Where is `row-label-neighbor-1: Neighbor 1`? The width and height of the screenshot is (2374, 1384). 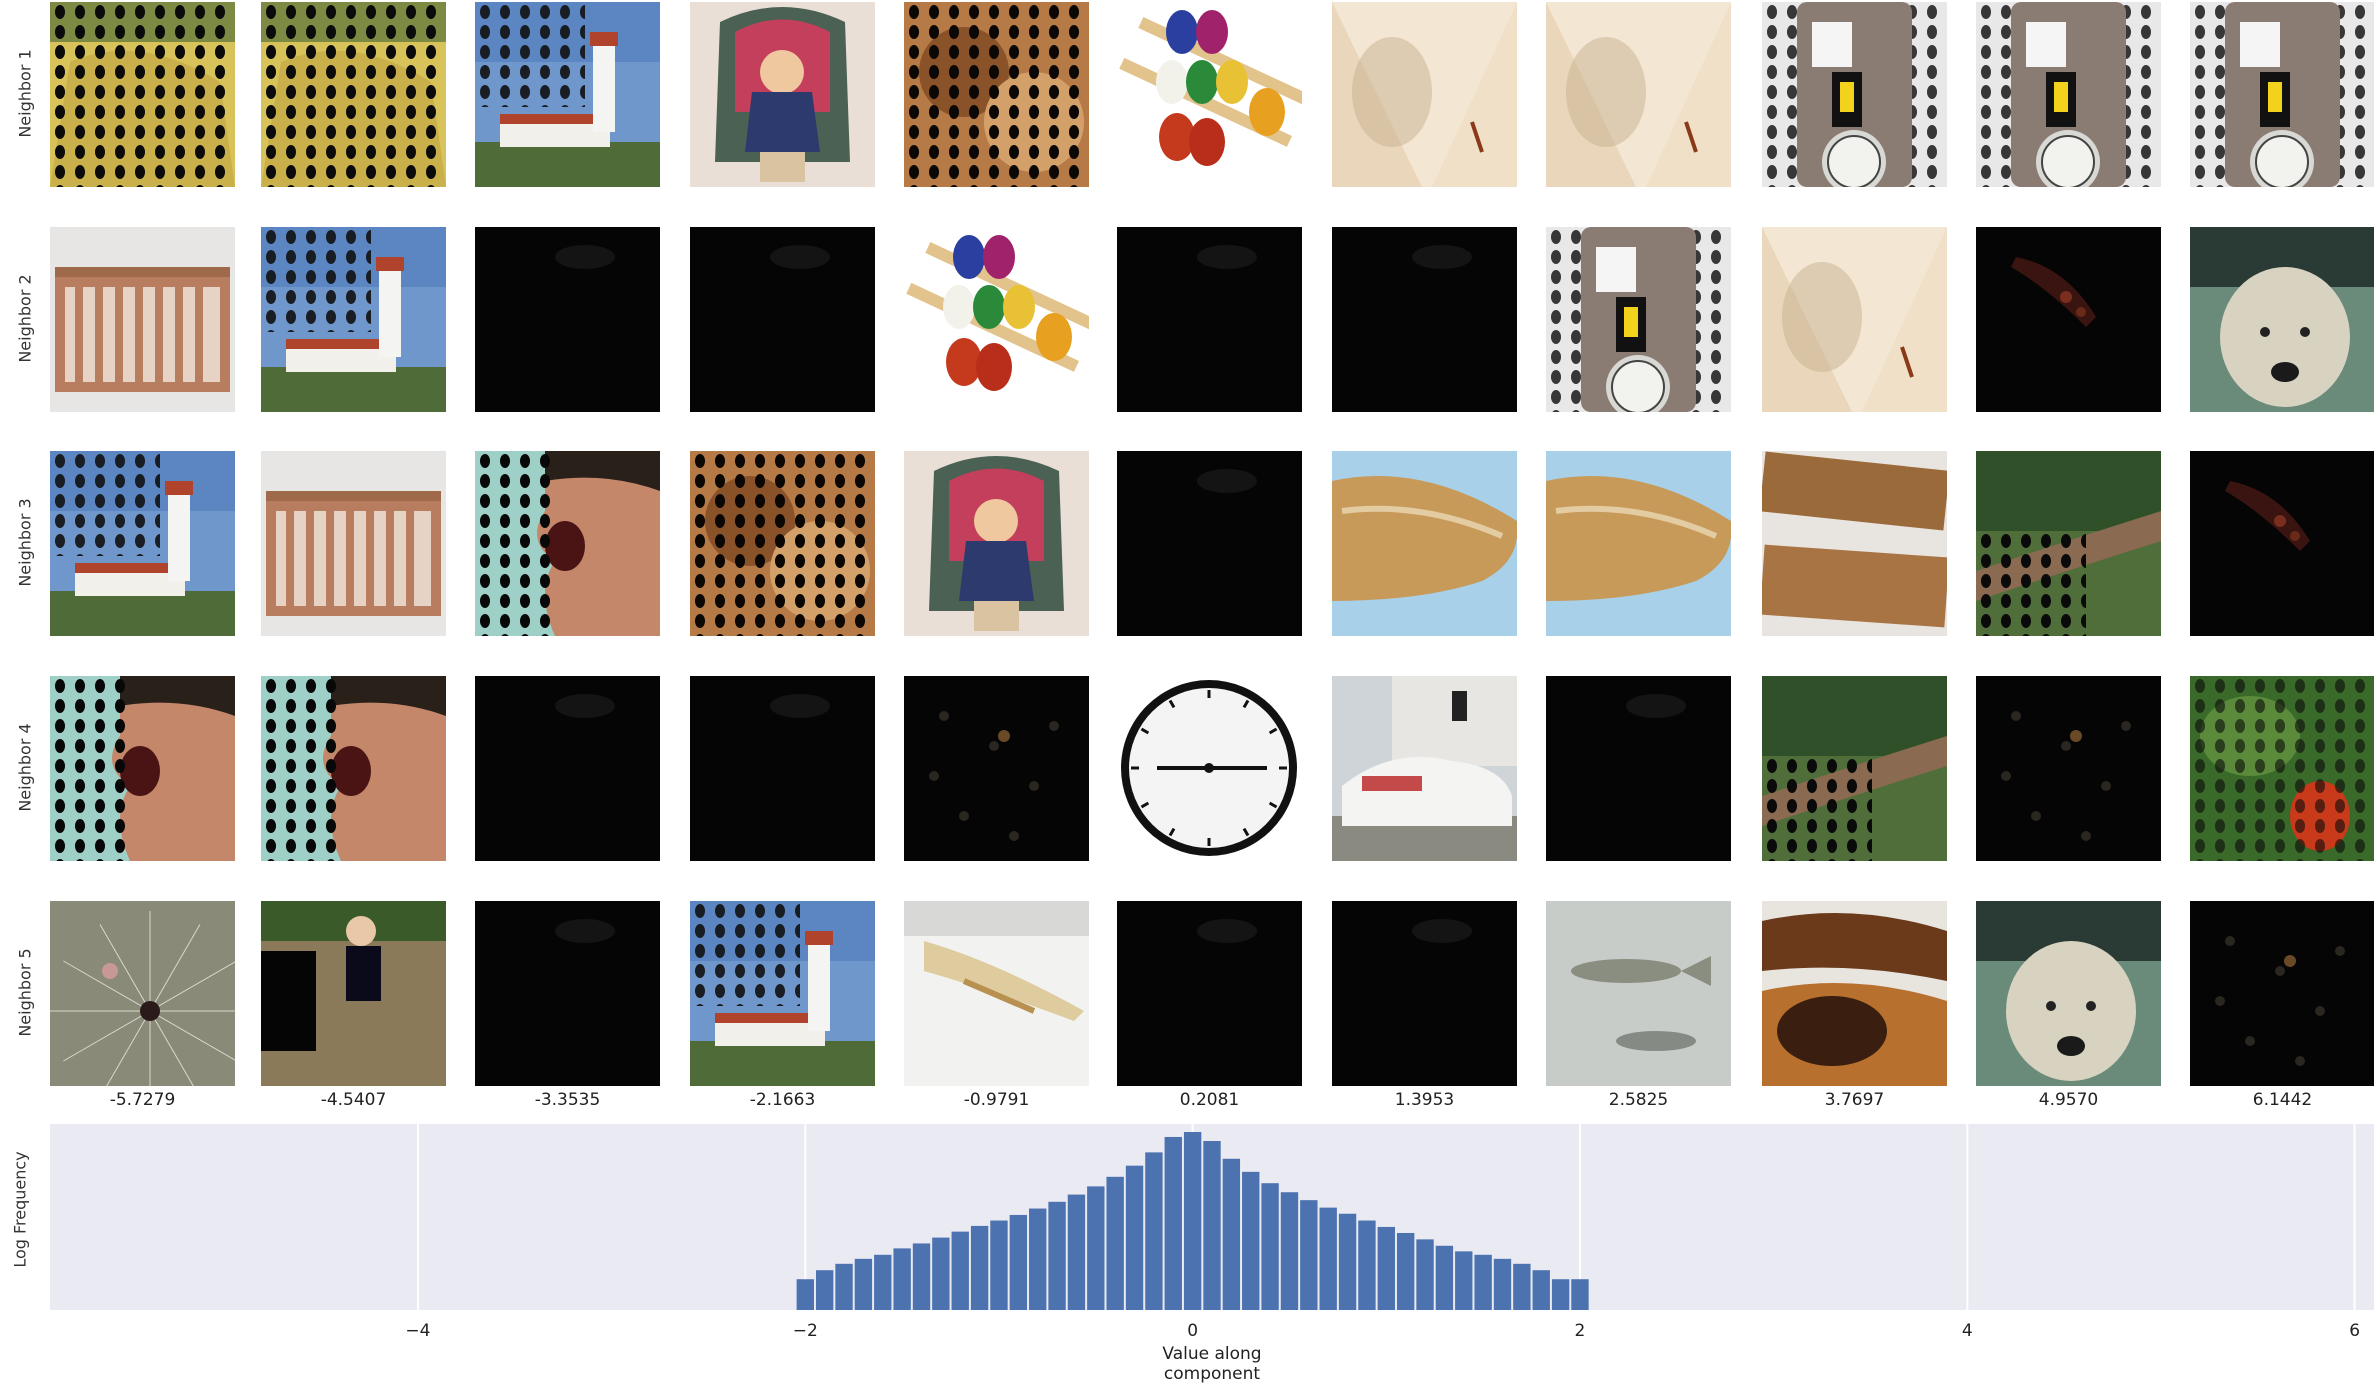
row-label-neighbor-1: Neighbor 1 is located at coordinates (25, 93).